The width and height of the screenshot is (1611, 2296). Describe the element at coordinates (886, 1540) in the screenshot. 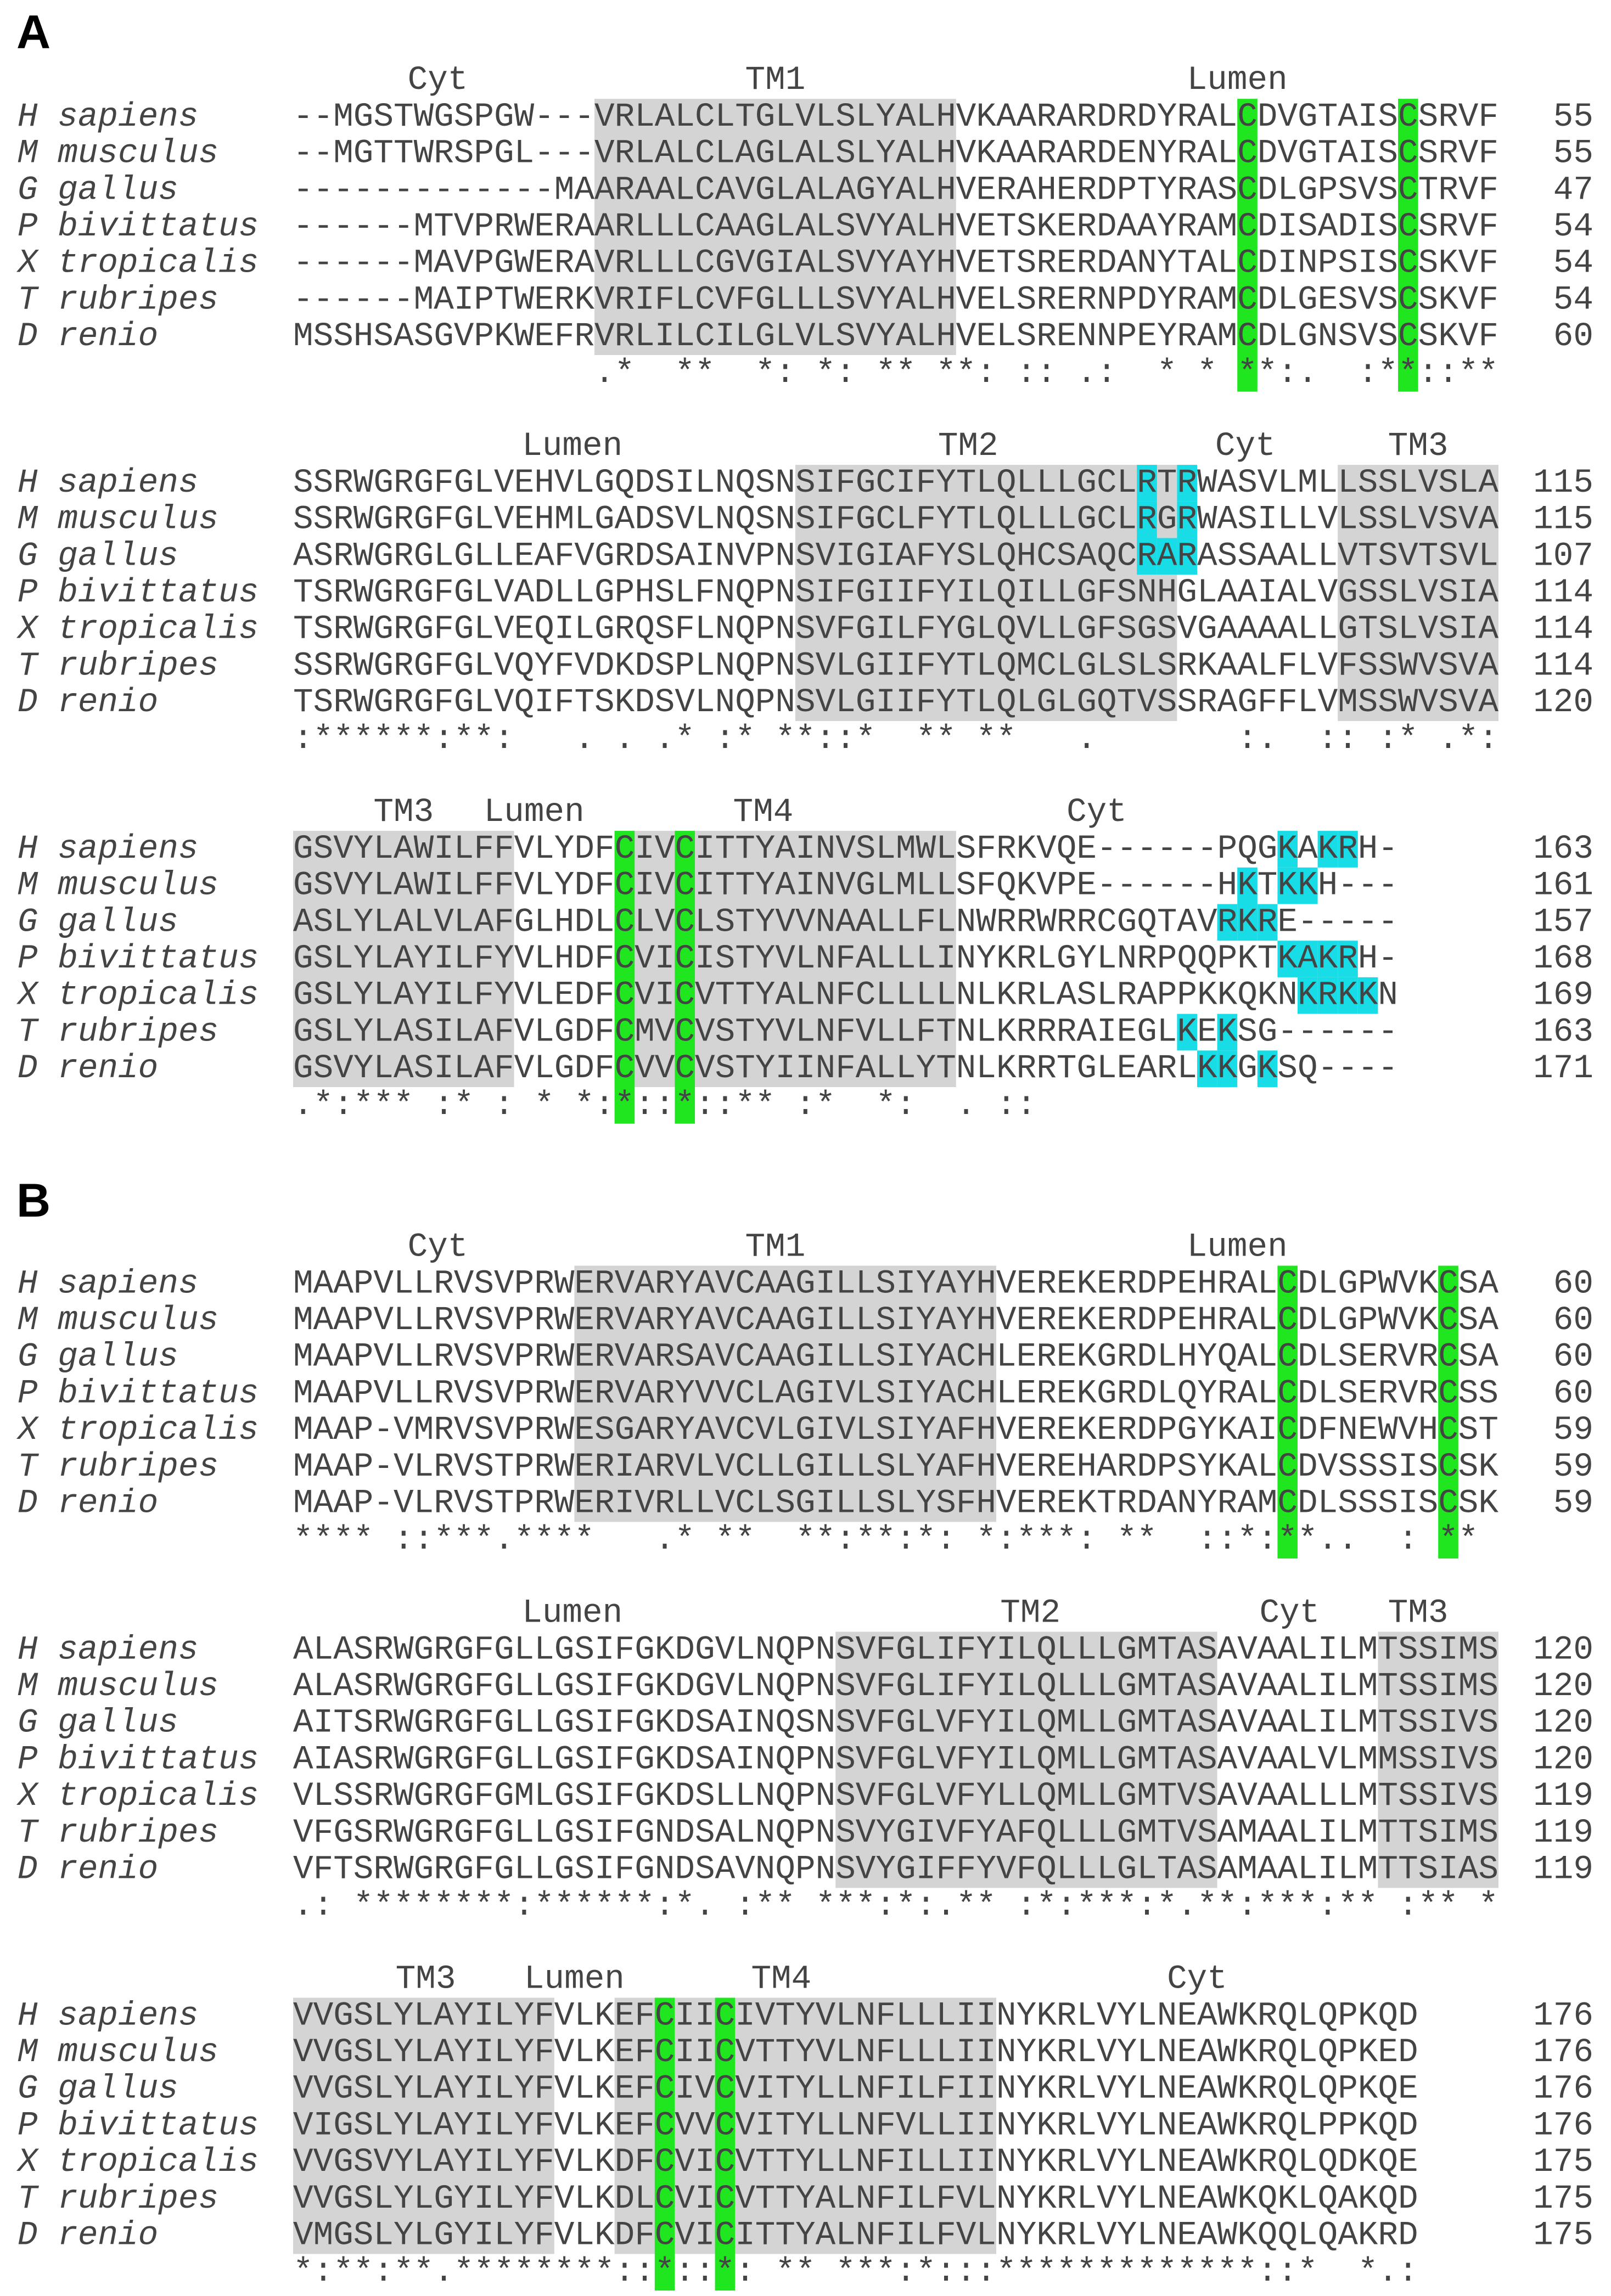

I see `consensus: **** ::***.**** .* ** **:**:*: *:***` at that location.